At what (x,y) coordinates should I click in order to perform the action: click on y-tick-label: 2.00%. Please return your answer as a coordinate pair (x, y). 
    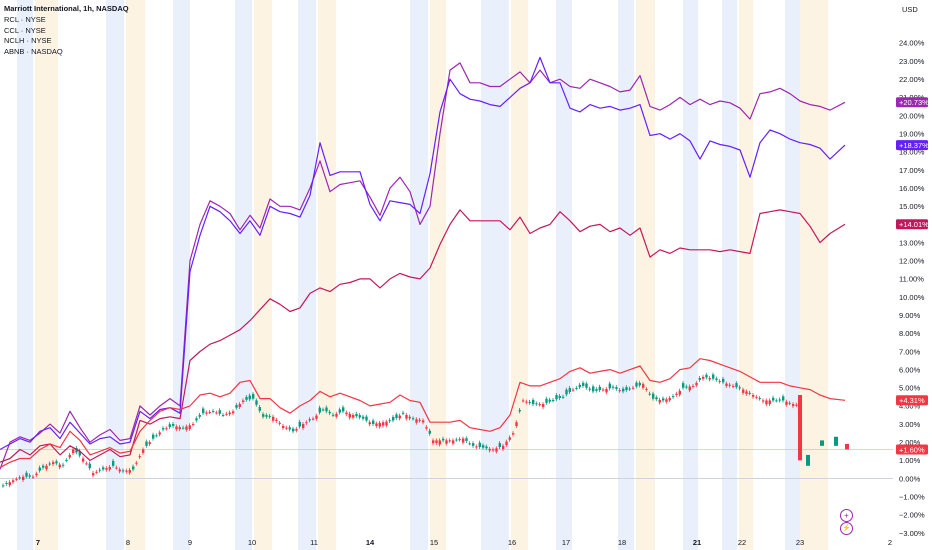
    Looking at the image, I should click on (910, 442).